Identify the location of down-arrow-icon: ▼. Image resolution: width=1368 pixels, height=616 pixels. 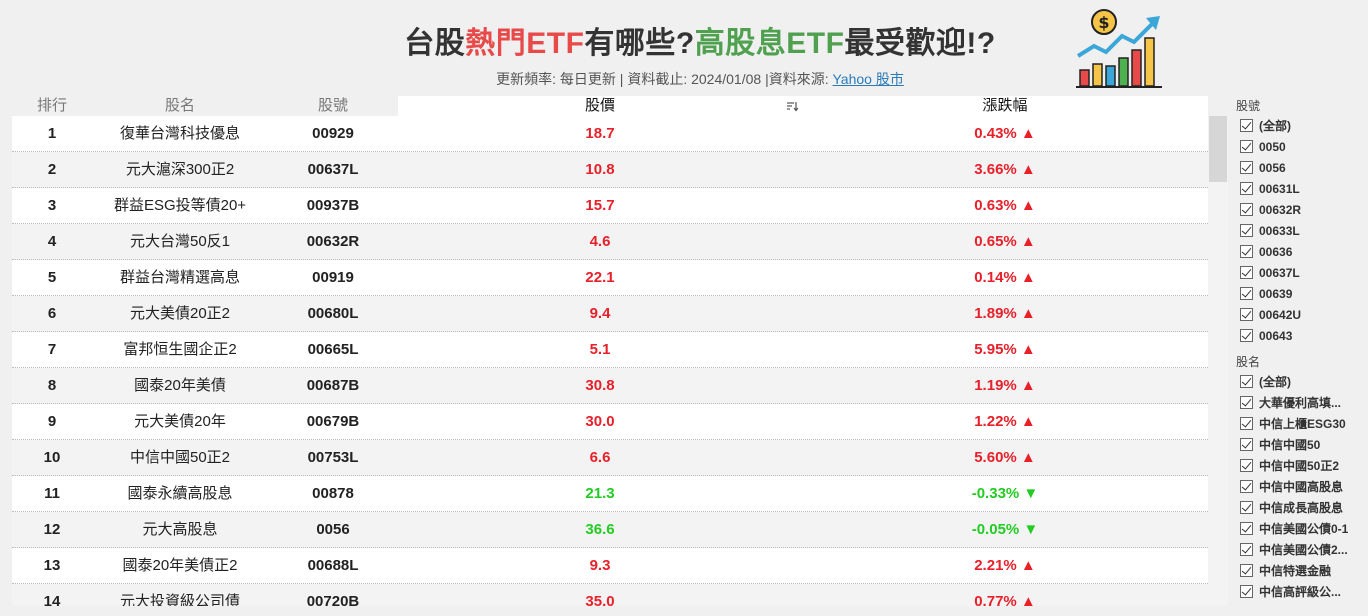
(1029, 493).